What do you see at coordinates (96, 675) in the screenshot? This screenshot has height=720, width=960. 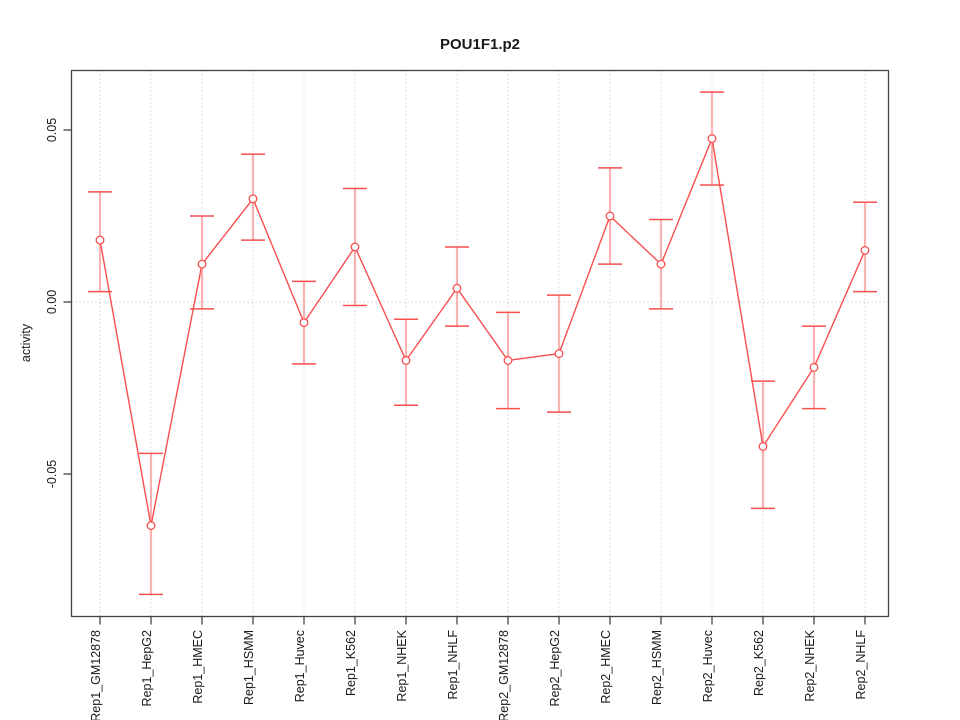 I see `x-tick-label: Rep1_GM12878` at bounding box center [96, 675].